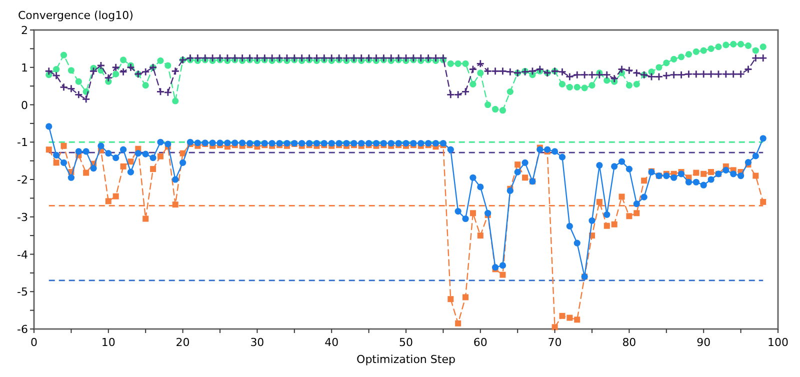 This screenshot has height=377, width=800. What do you see at coordinates (108, 342) in the screenshot?
I see `x-tick-label: 10` at bounding box center [108, 342].